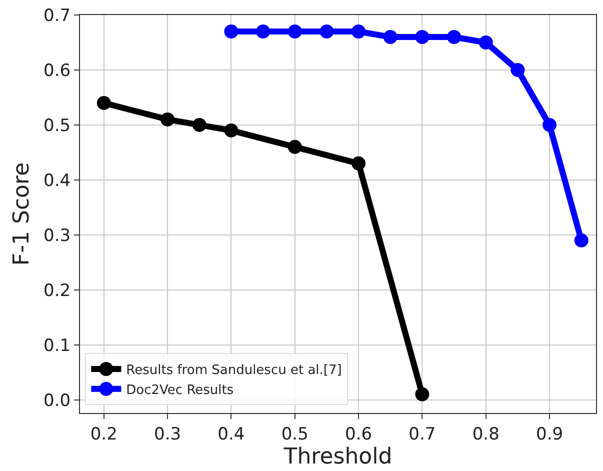 The width and height of the screenshot is (603, 471). Describe the element at coordinates (358, 434) in the screenshot. I see `x-tick-label: 0.6` at that location.